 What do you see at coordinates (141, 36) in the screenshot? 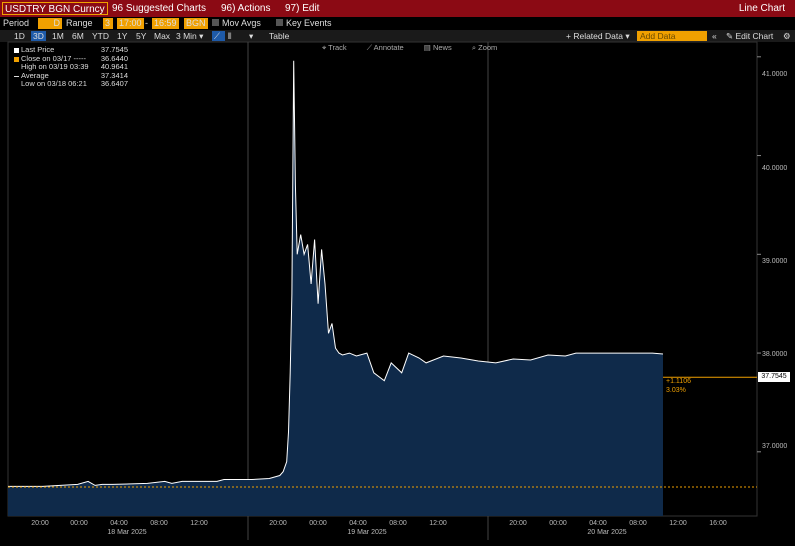
I see `span-5y: 5Y` at bounding box center [141, 36].